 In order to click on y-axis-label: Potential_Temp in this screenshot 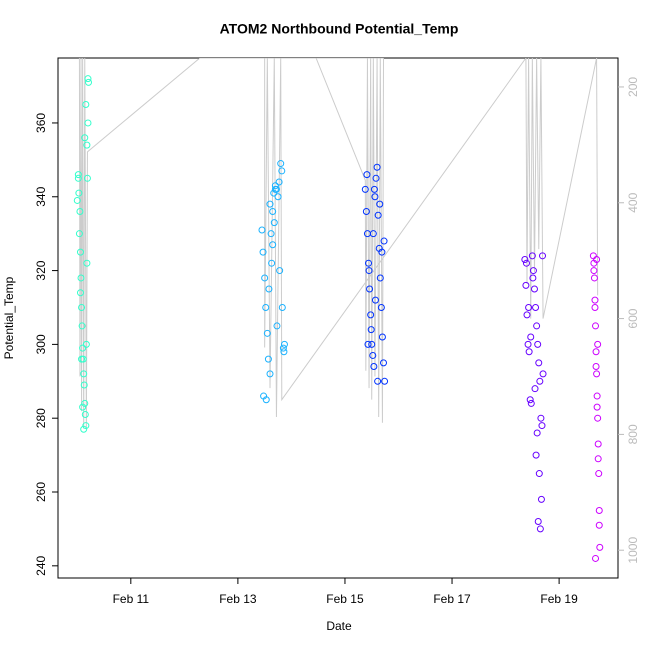, I will do `click(9, 317)`.